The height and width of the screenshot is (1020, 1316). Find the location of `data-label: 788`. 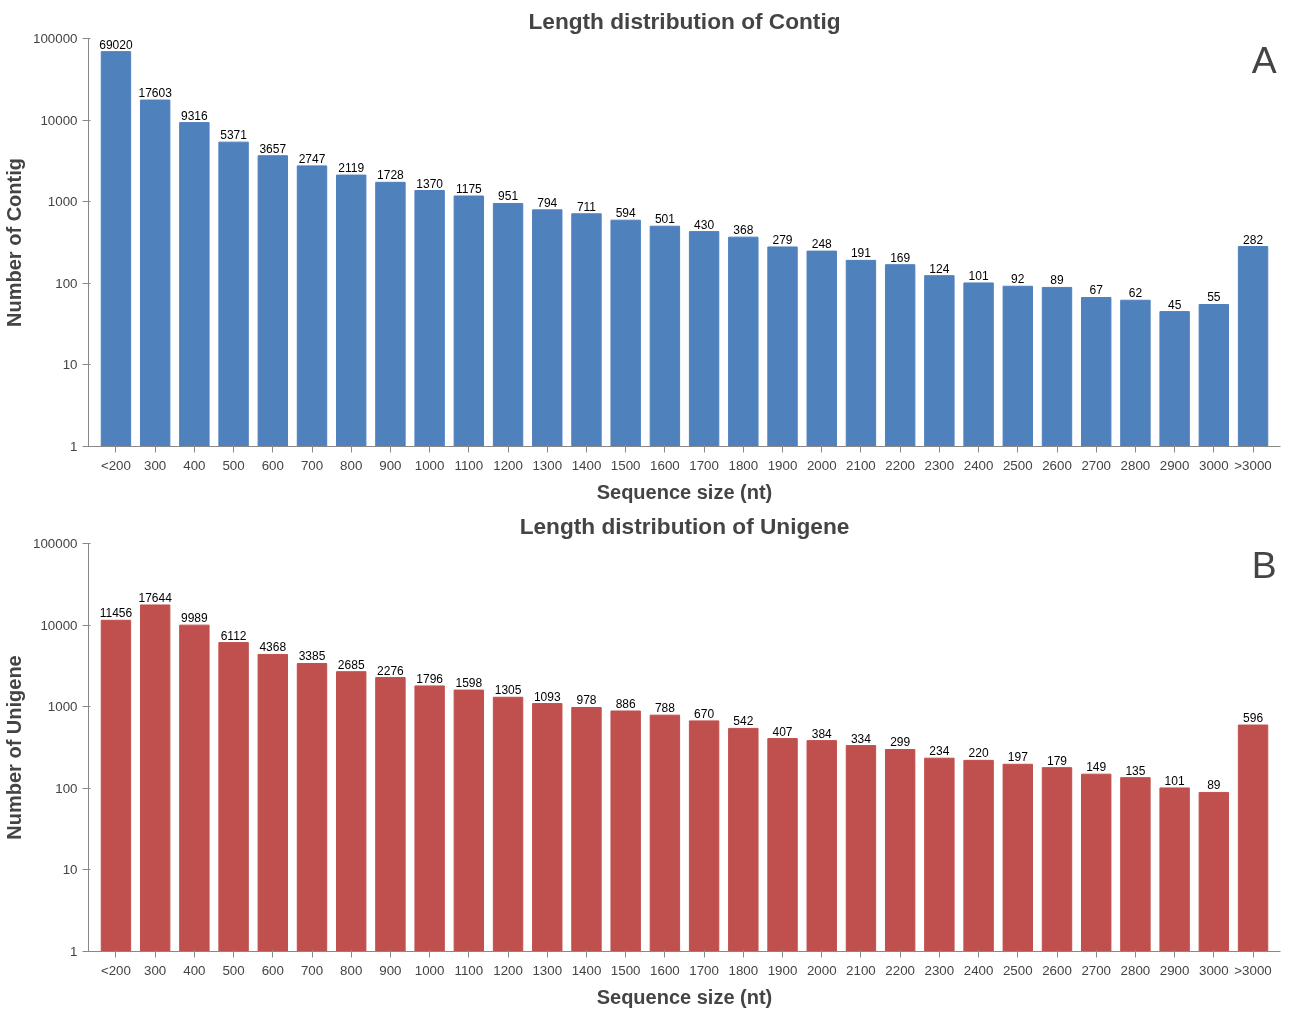

data-label: 788 is located at coordinates (665, 708).